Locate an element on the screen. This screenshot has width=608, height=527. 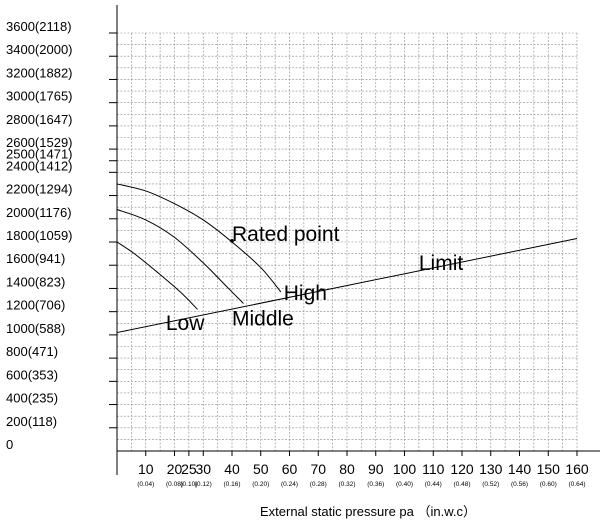
x-tick-label: 70 is located at coordinates (318, 469).